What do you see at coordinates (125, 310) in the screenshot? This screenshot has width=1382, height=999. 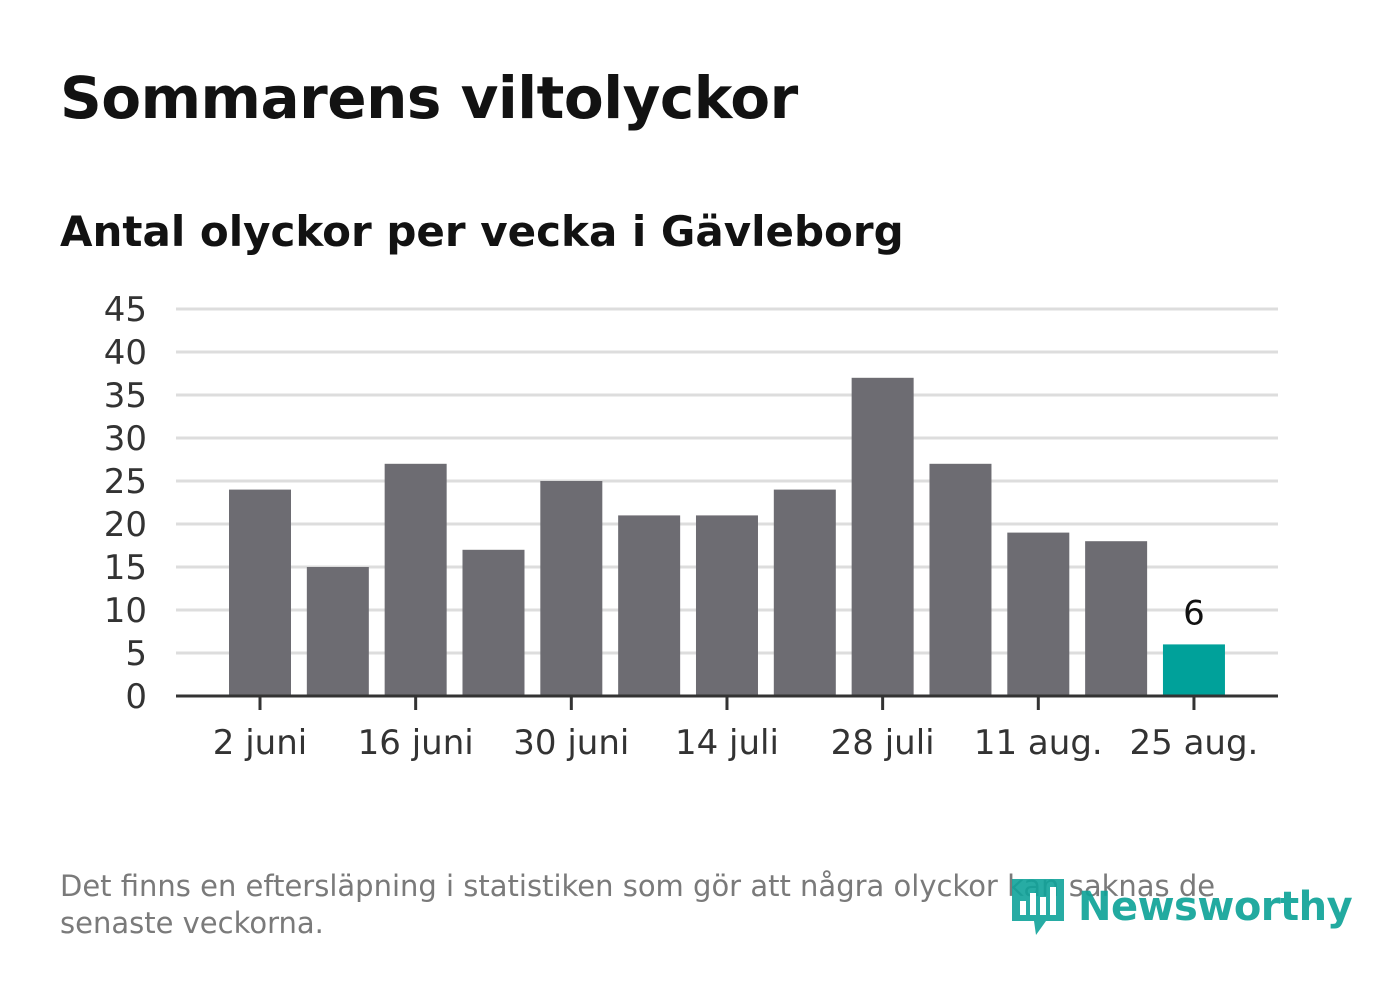 I see `y-tick-label: 45` at bounding box center [125, 310].